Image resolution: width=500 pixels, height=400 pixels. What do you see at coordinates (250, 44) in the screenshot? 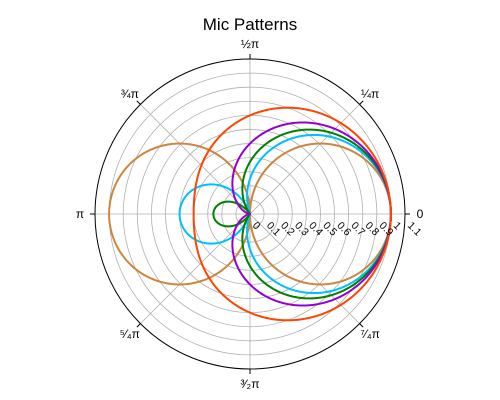
I see `angle-tick-label: ½π` at bounding box center [250, 44].